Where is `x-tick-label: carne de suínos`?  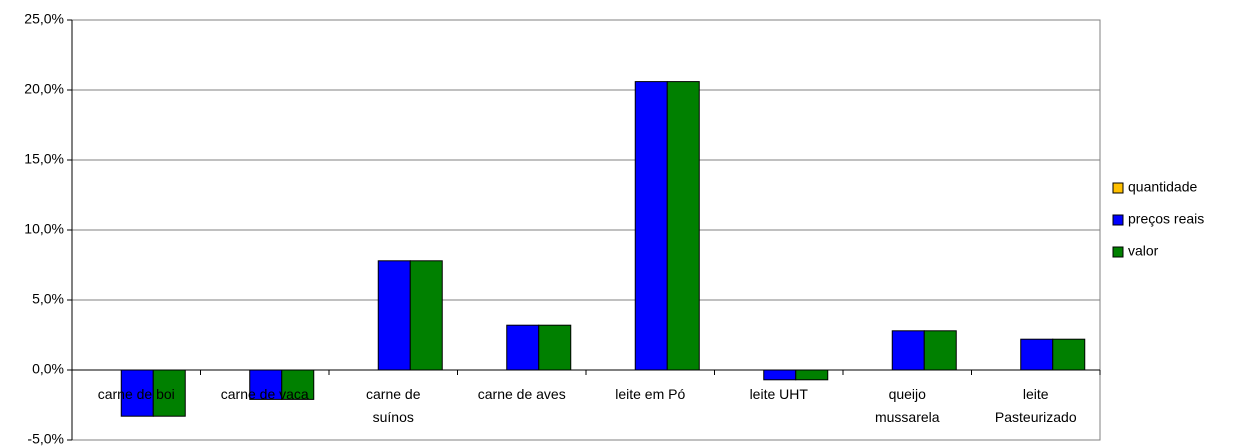 x-tick-label: carne de suínos is located at coordinates (393, 405).